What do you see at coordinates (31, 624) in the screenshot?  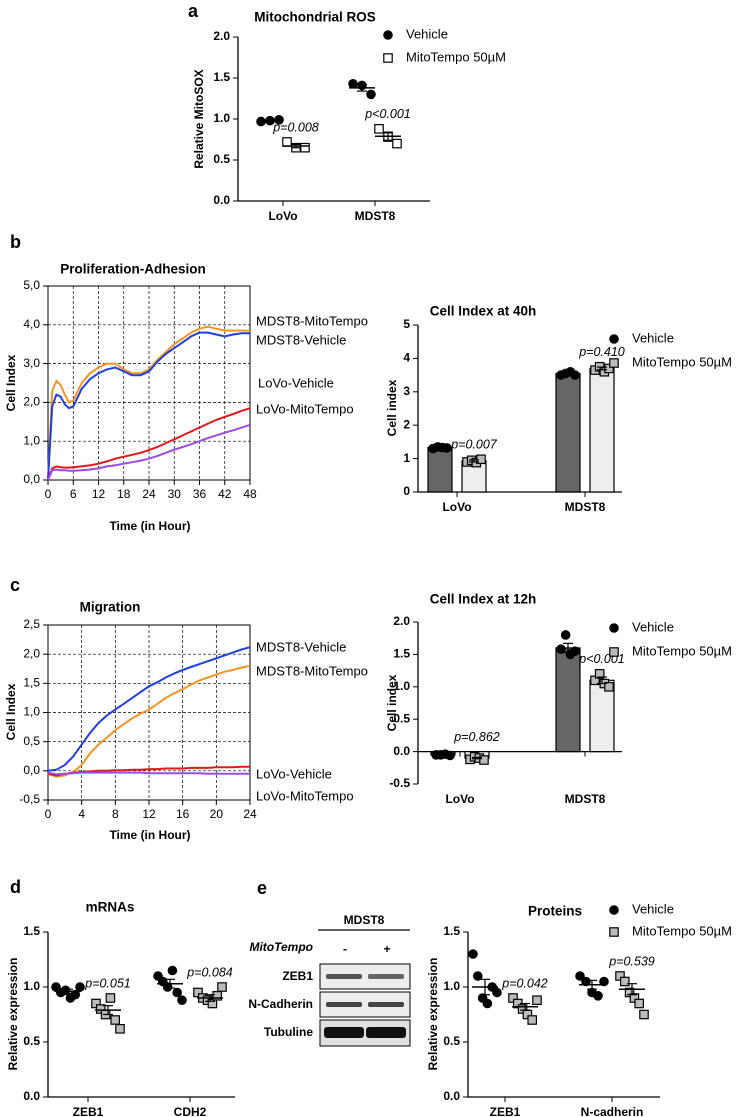 I see `y-tick-label: 2,5` at bounding box center [31, 624].